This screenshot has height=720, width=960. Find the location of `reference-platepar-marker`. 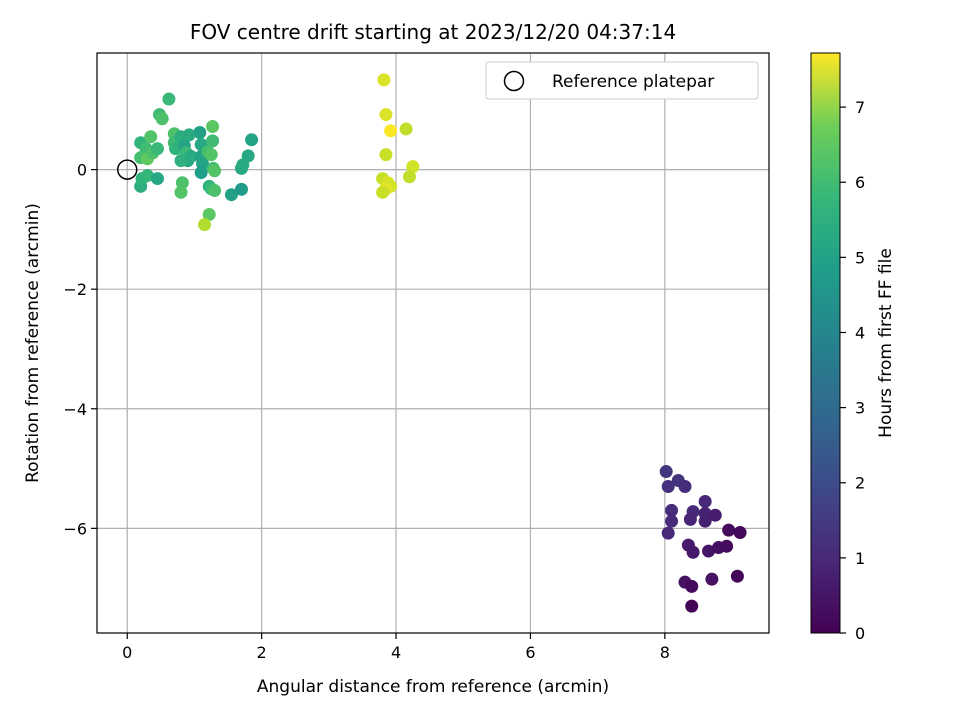

reference-platepar-marker is located at coordinates (127, 169).